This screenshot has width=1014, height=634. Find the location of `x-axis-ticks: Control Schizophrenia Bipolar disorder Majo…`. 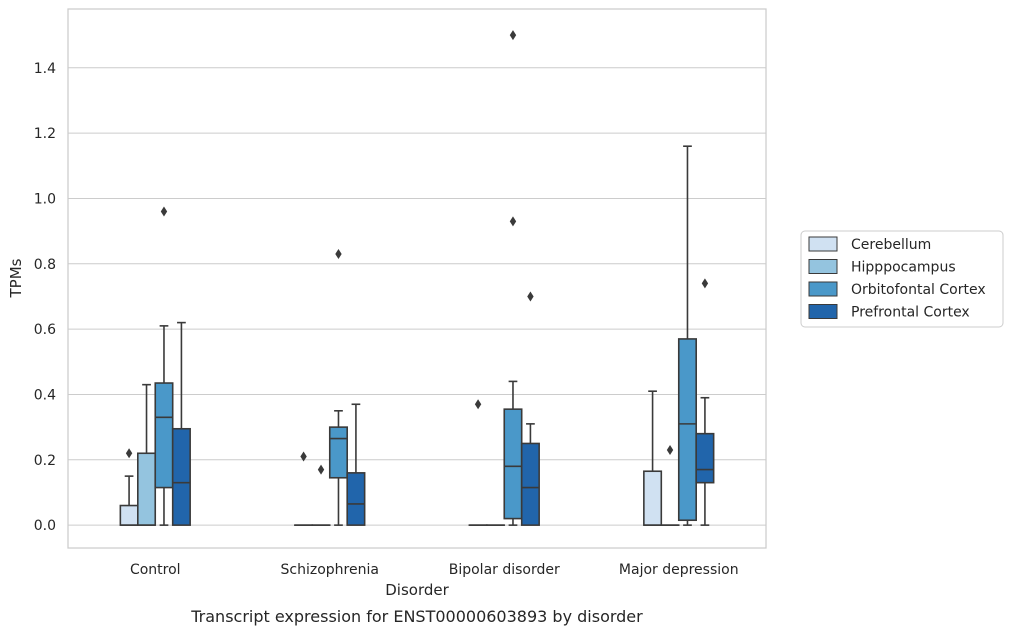

x-axis-ticks: Control Schizophrenia Bipolar disorder Majo… is located at coordinates (434, 570).